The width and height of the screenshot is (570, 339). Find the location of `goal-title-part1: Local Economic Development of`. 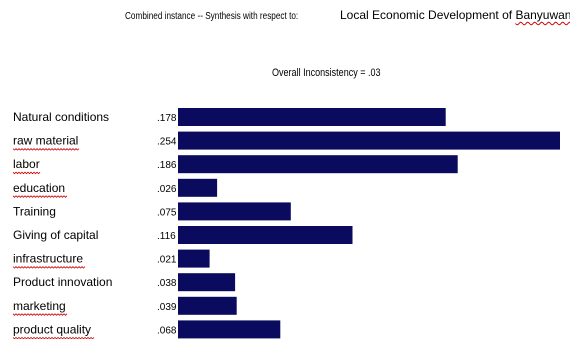

goal-title-part1: Local Economic Development of is located at coordinates (428, 15).